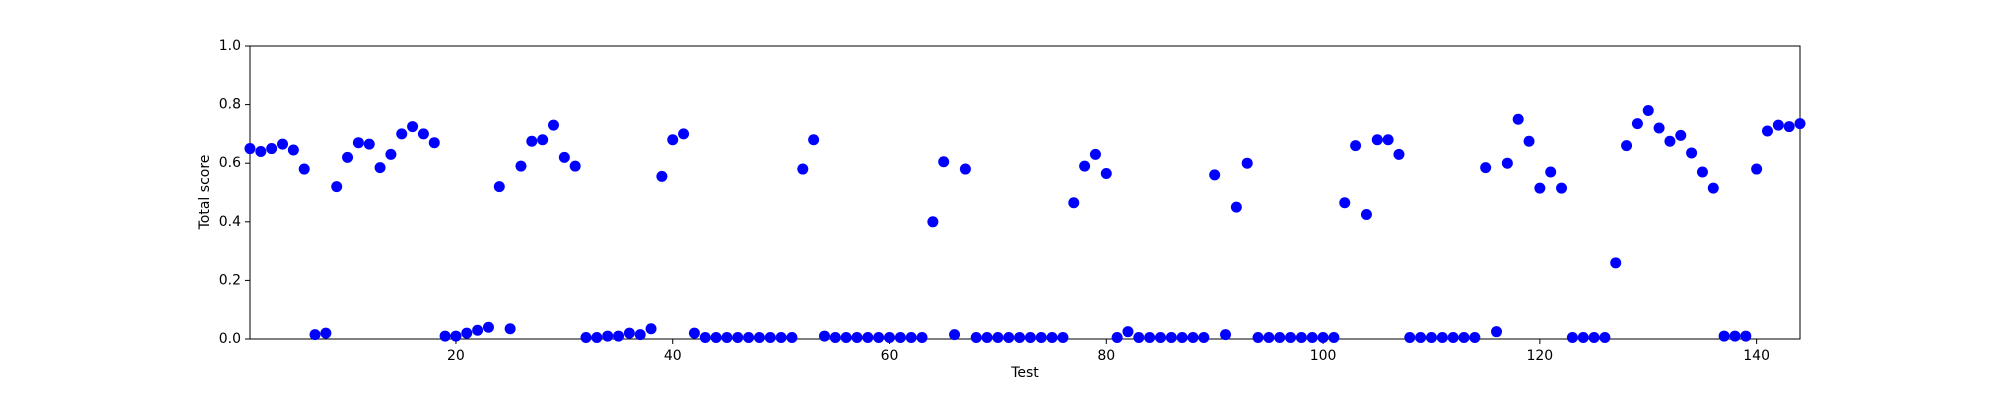  Describe the element at coordinates (1323, 356) in the screenshot. I see `x-tick-label: 100` at that location.